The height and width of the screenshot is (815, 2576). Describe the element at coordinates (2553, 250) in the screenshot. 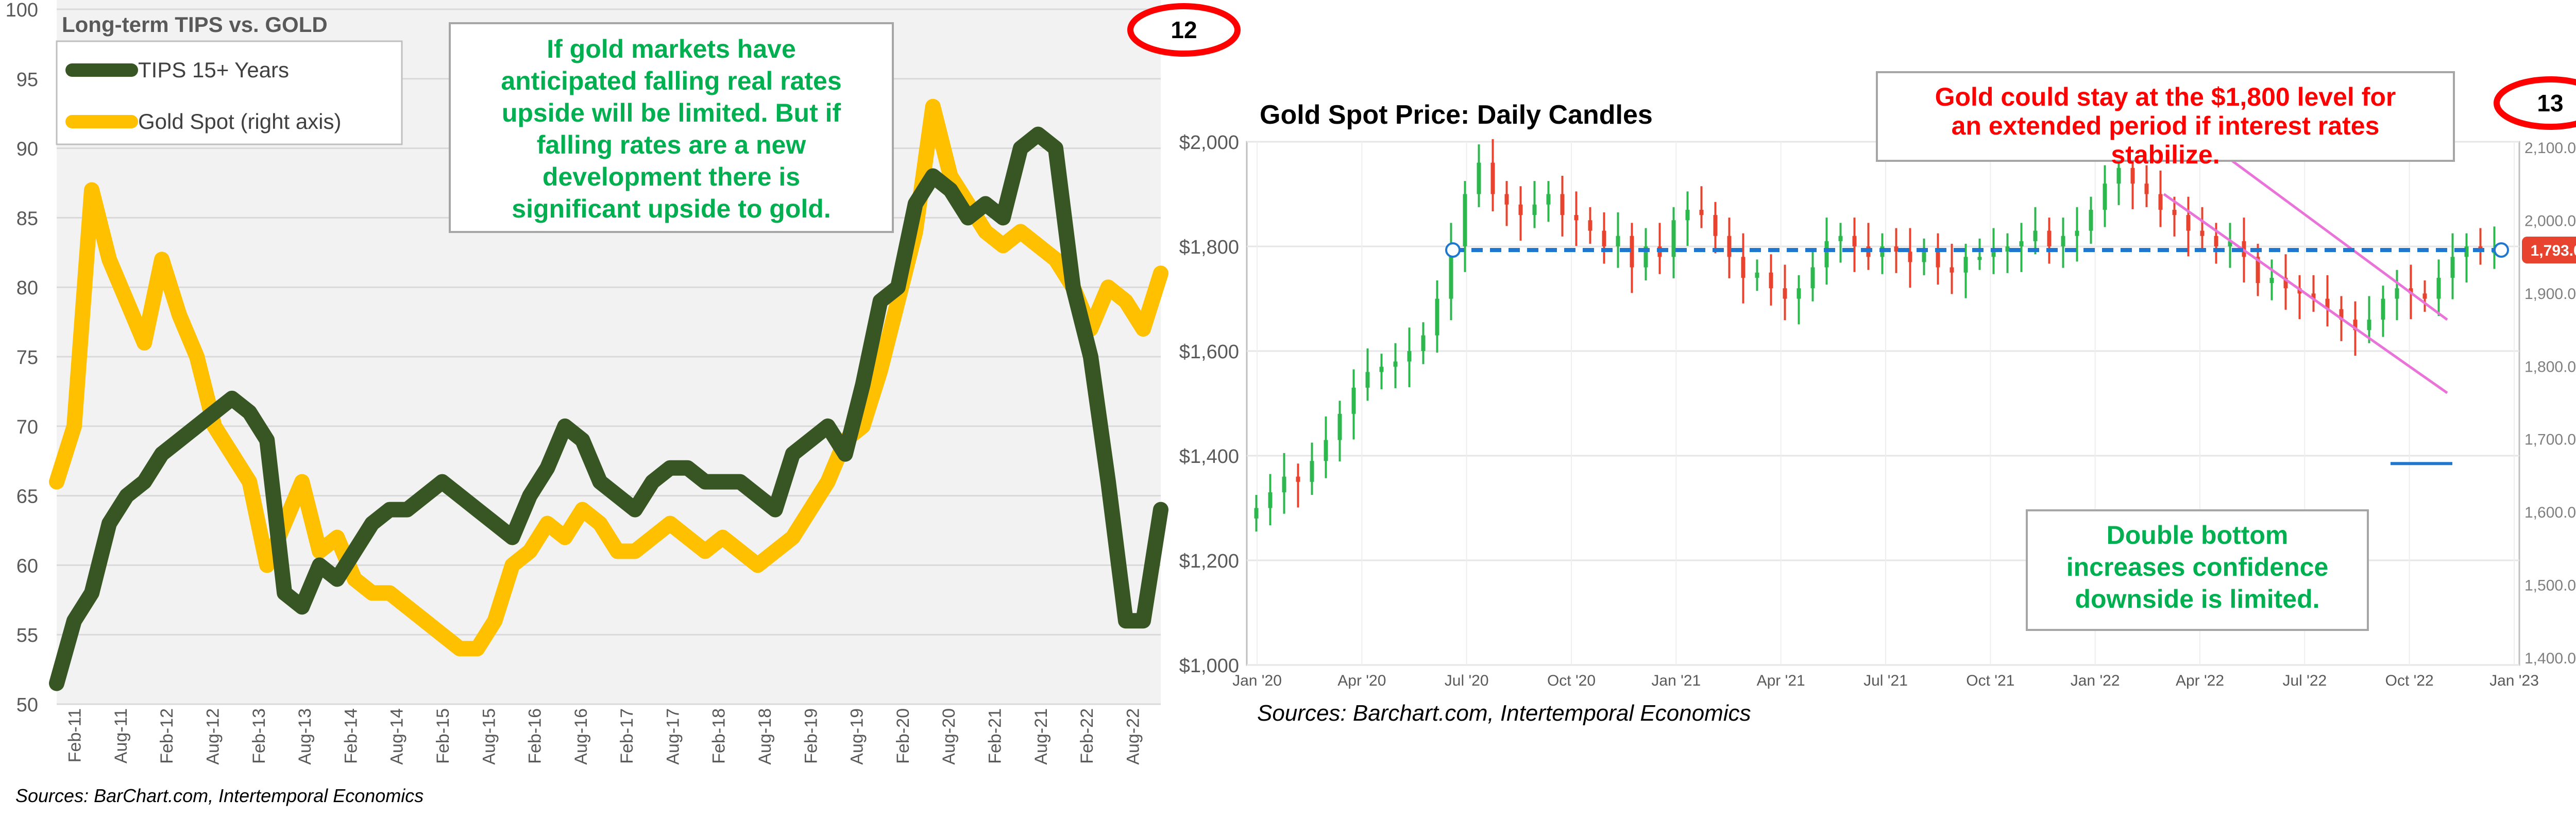

I see `price-pill-label: 1,793.09` at that location.